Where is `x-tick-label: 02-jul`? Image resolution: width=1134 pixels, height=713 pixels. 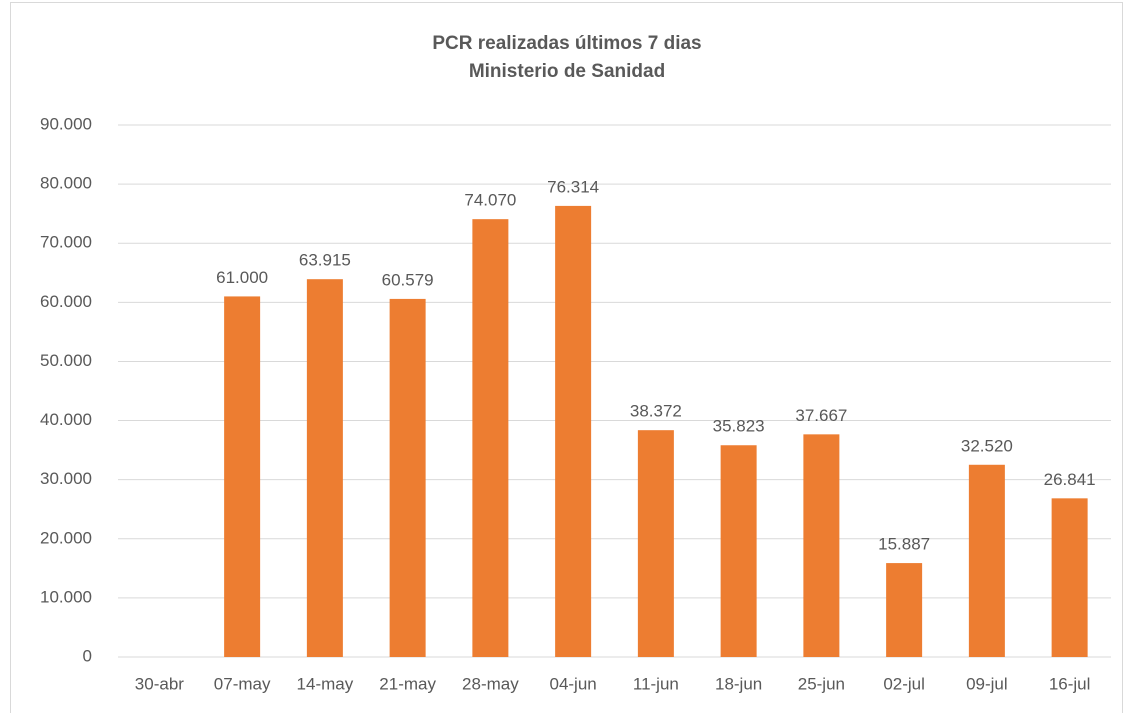
x-tick-label: 02-jul is located at coordinates (904, 683).